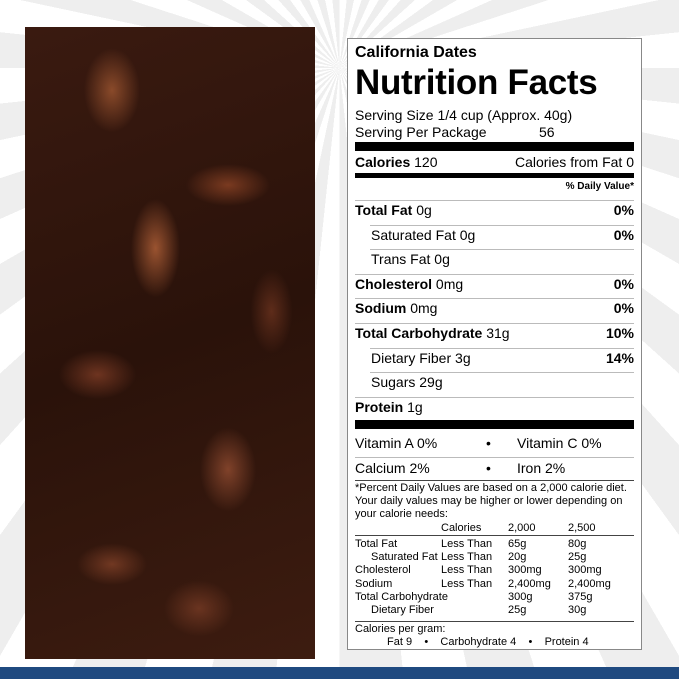 The image size is (679, 679). I want to click on nutrient-dv: 14%, so click(619, 357).